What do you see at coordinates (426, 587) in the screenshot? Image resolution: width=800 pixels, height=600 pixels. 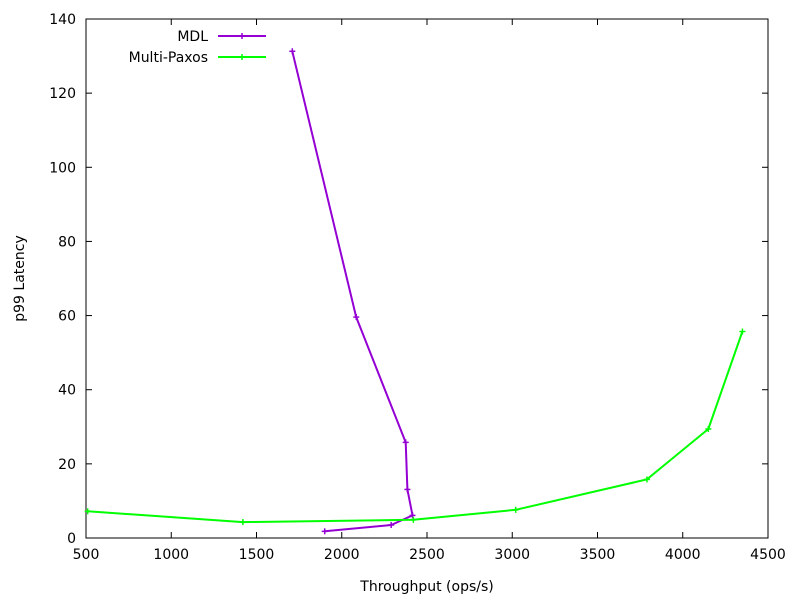 I see `x-axis-label: Throughput (ops/s)` at bounding box center [426, 587].